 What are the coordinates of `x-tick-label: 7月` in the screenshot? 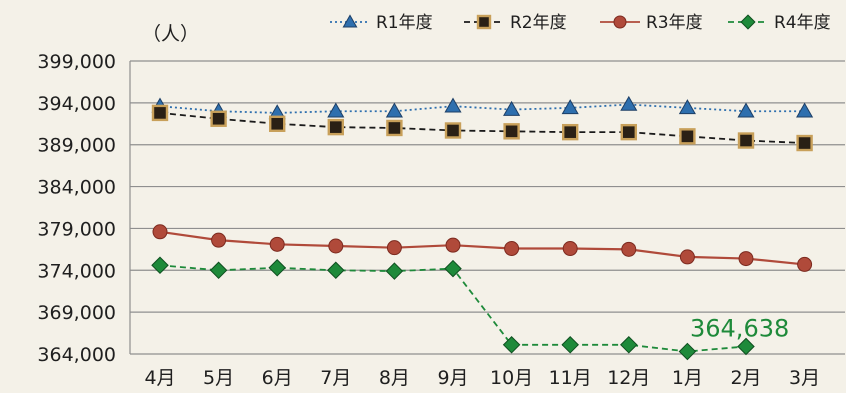 It's located at (335, 378).